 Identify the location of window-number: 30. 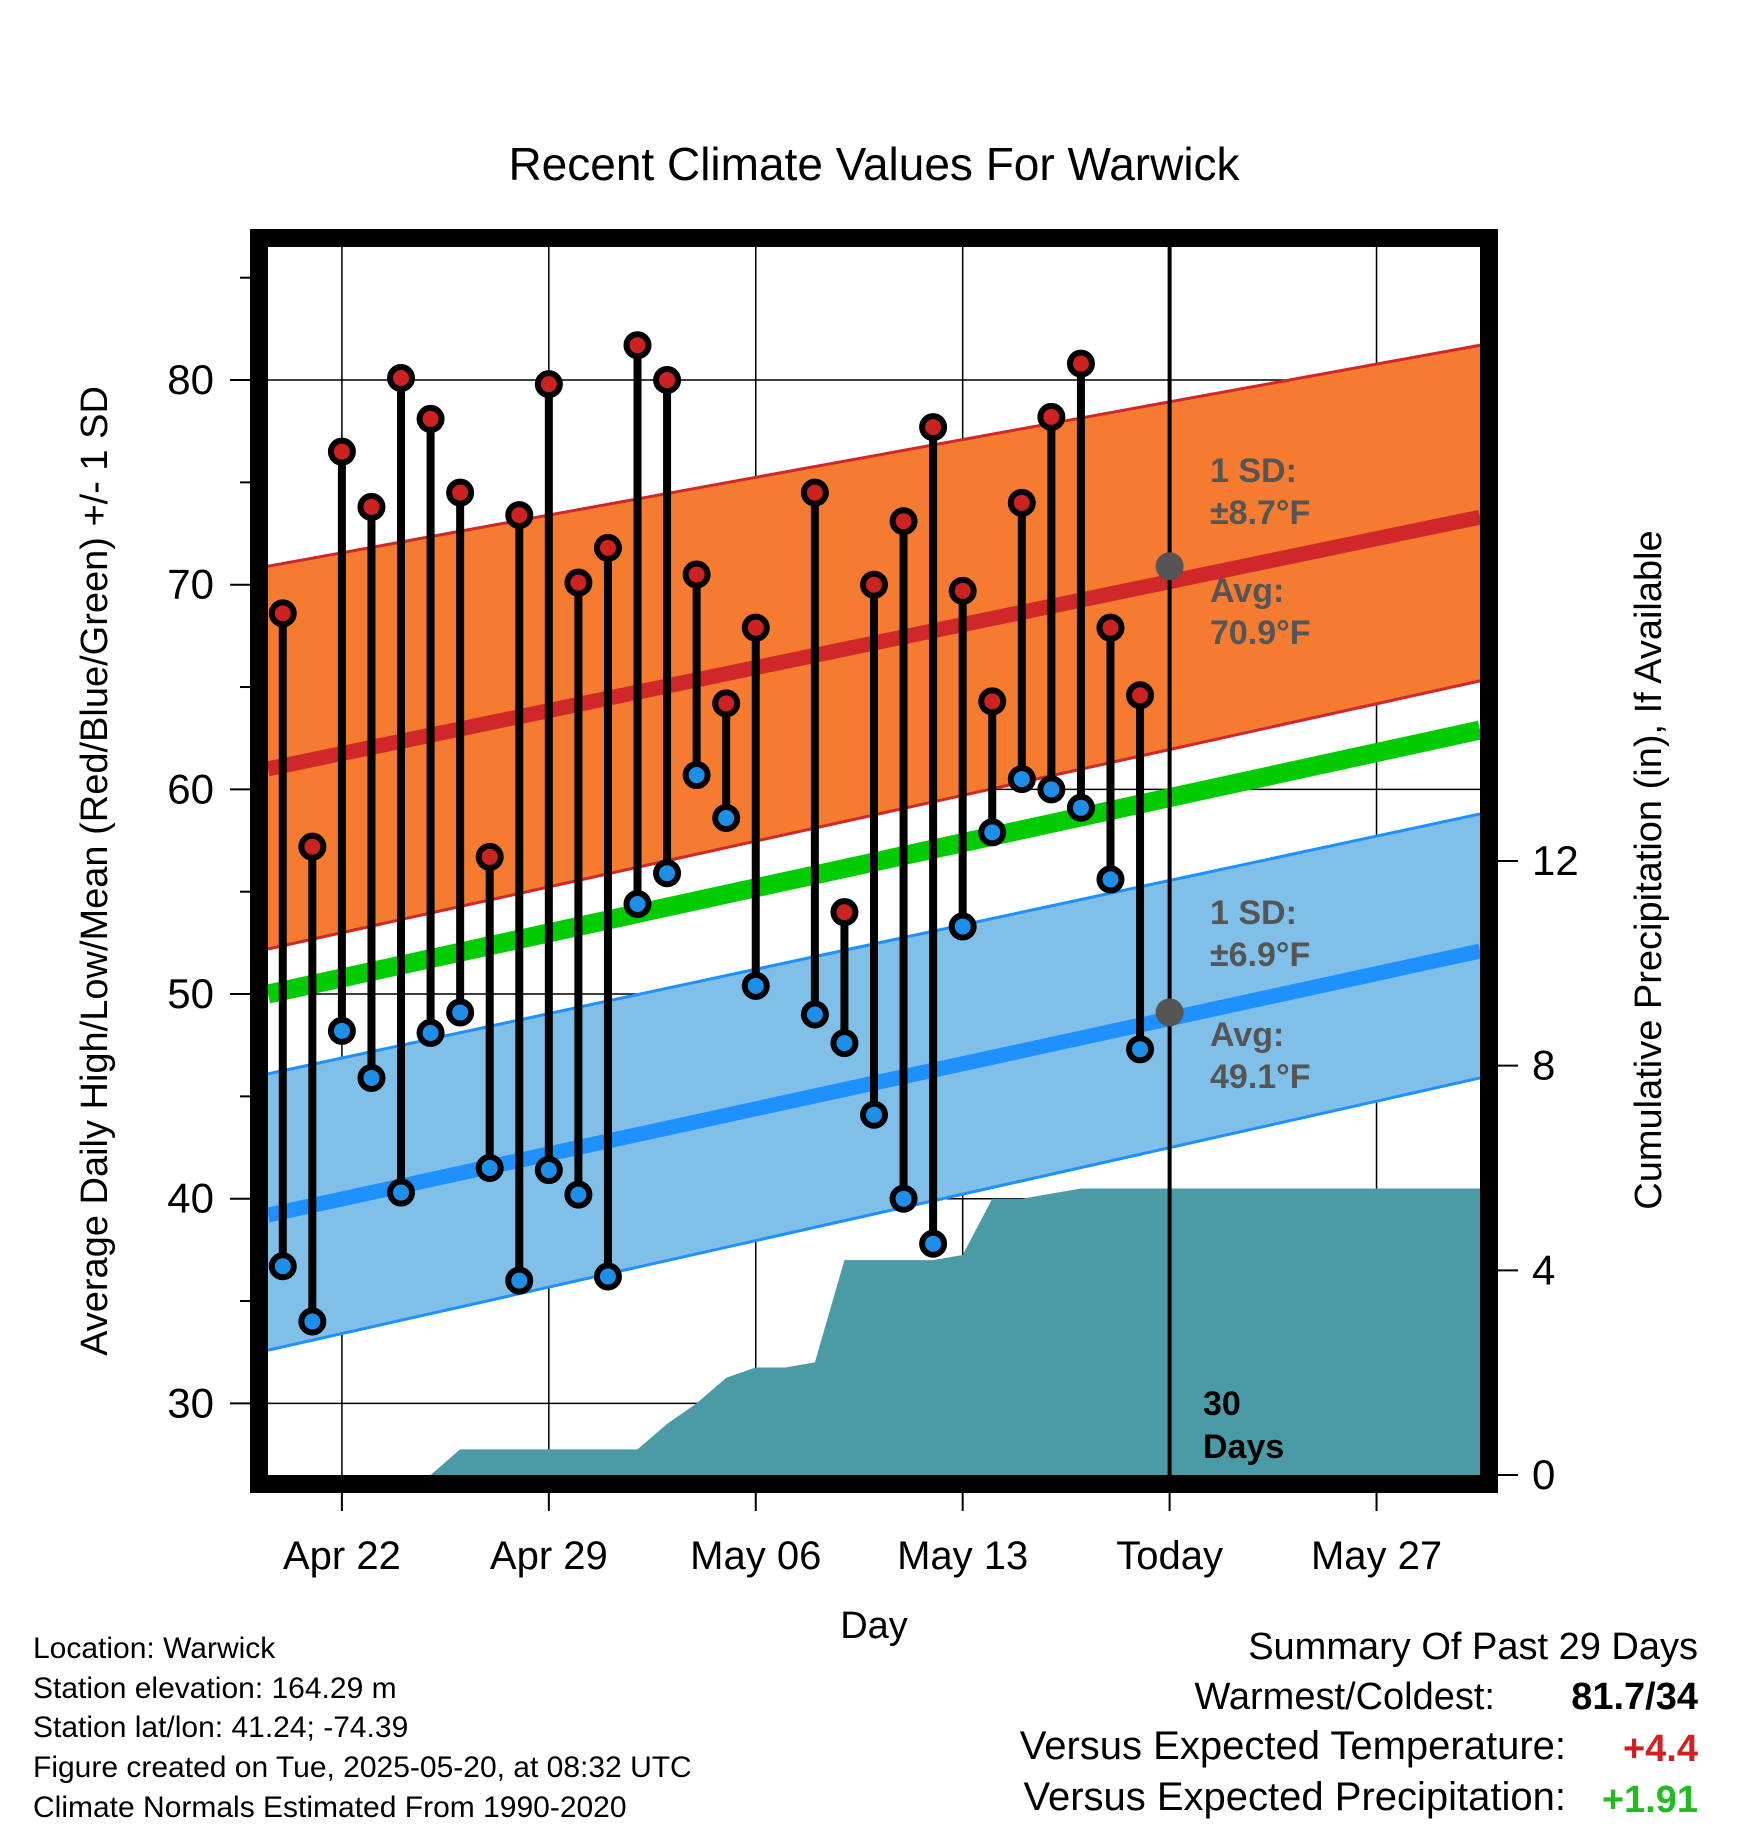
(1222, 1404).